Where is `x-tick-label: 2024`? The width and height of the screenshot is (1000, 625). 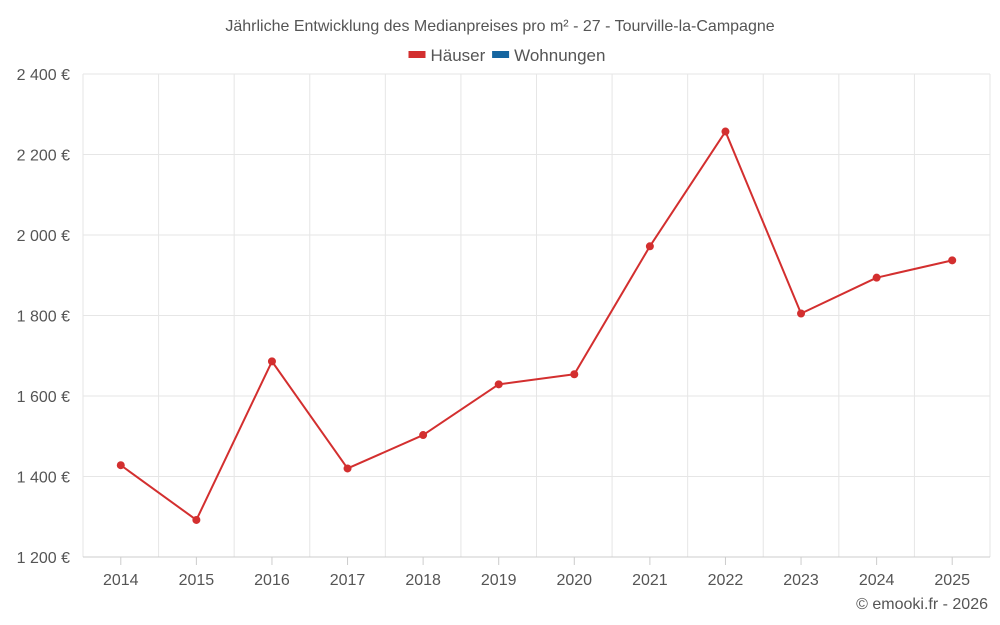 x-tick-label: 2024 is located at coordinates (877, 580).